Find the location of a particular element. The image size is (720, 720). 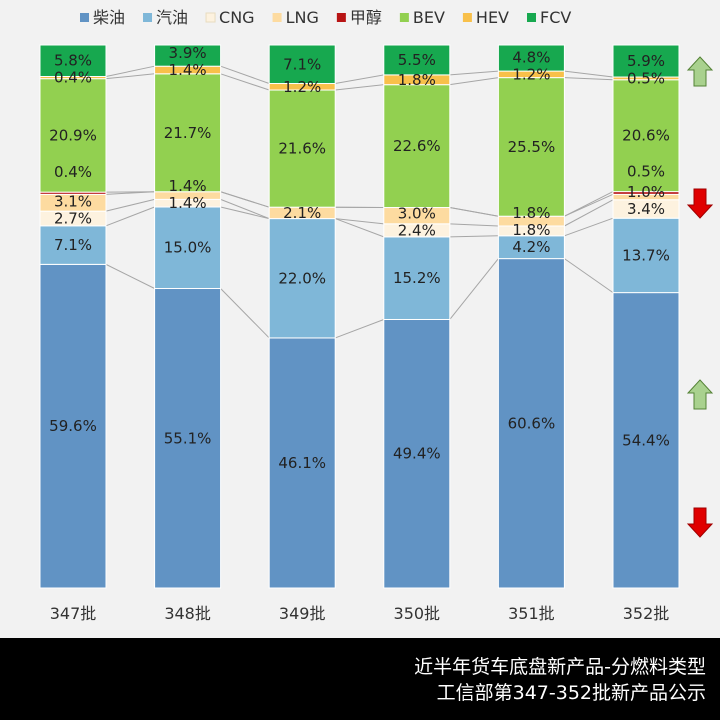

legend-item-CNG: CNG is located at coordinates (230, 17).